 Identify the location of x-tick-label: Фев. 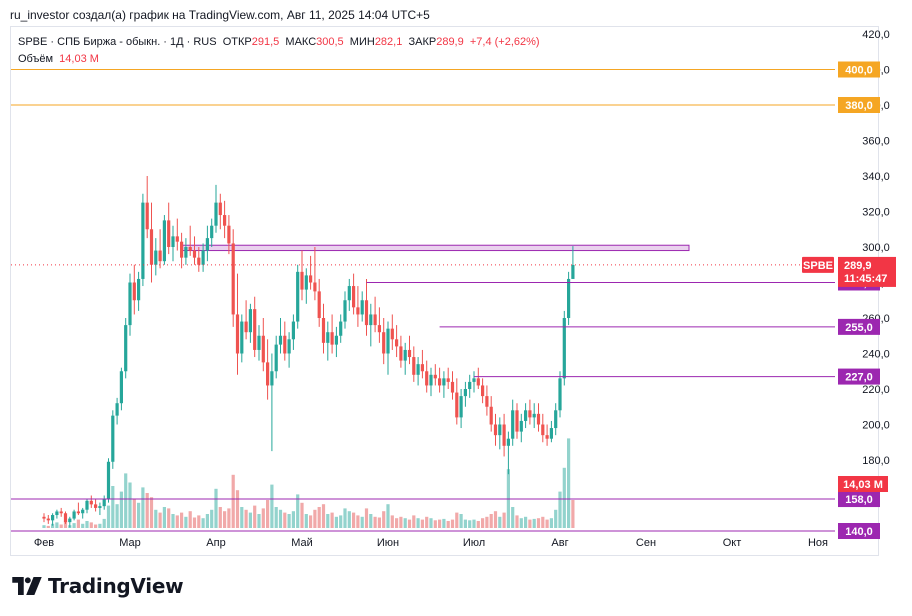
(44, 543).